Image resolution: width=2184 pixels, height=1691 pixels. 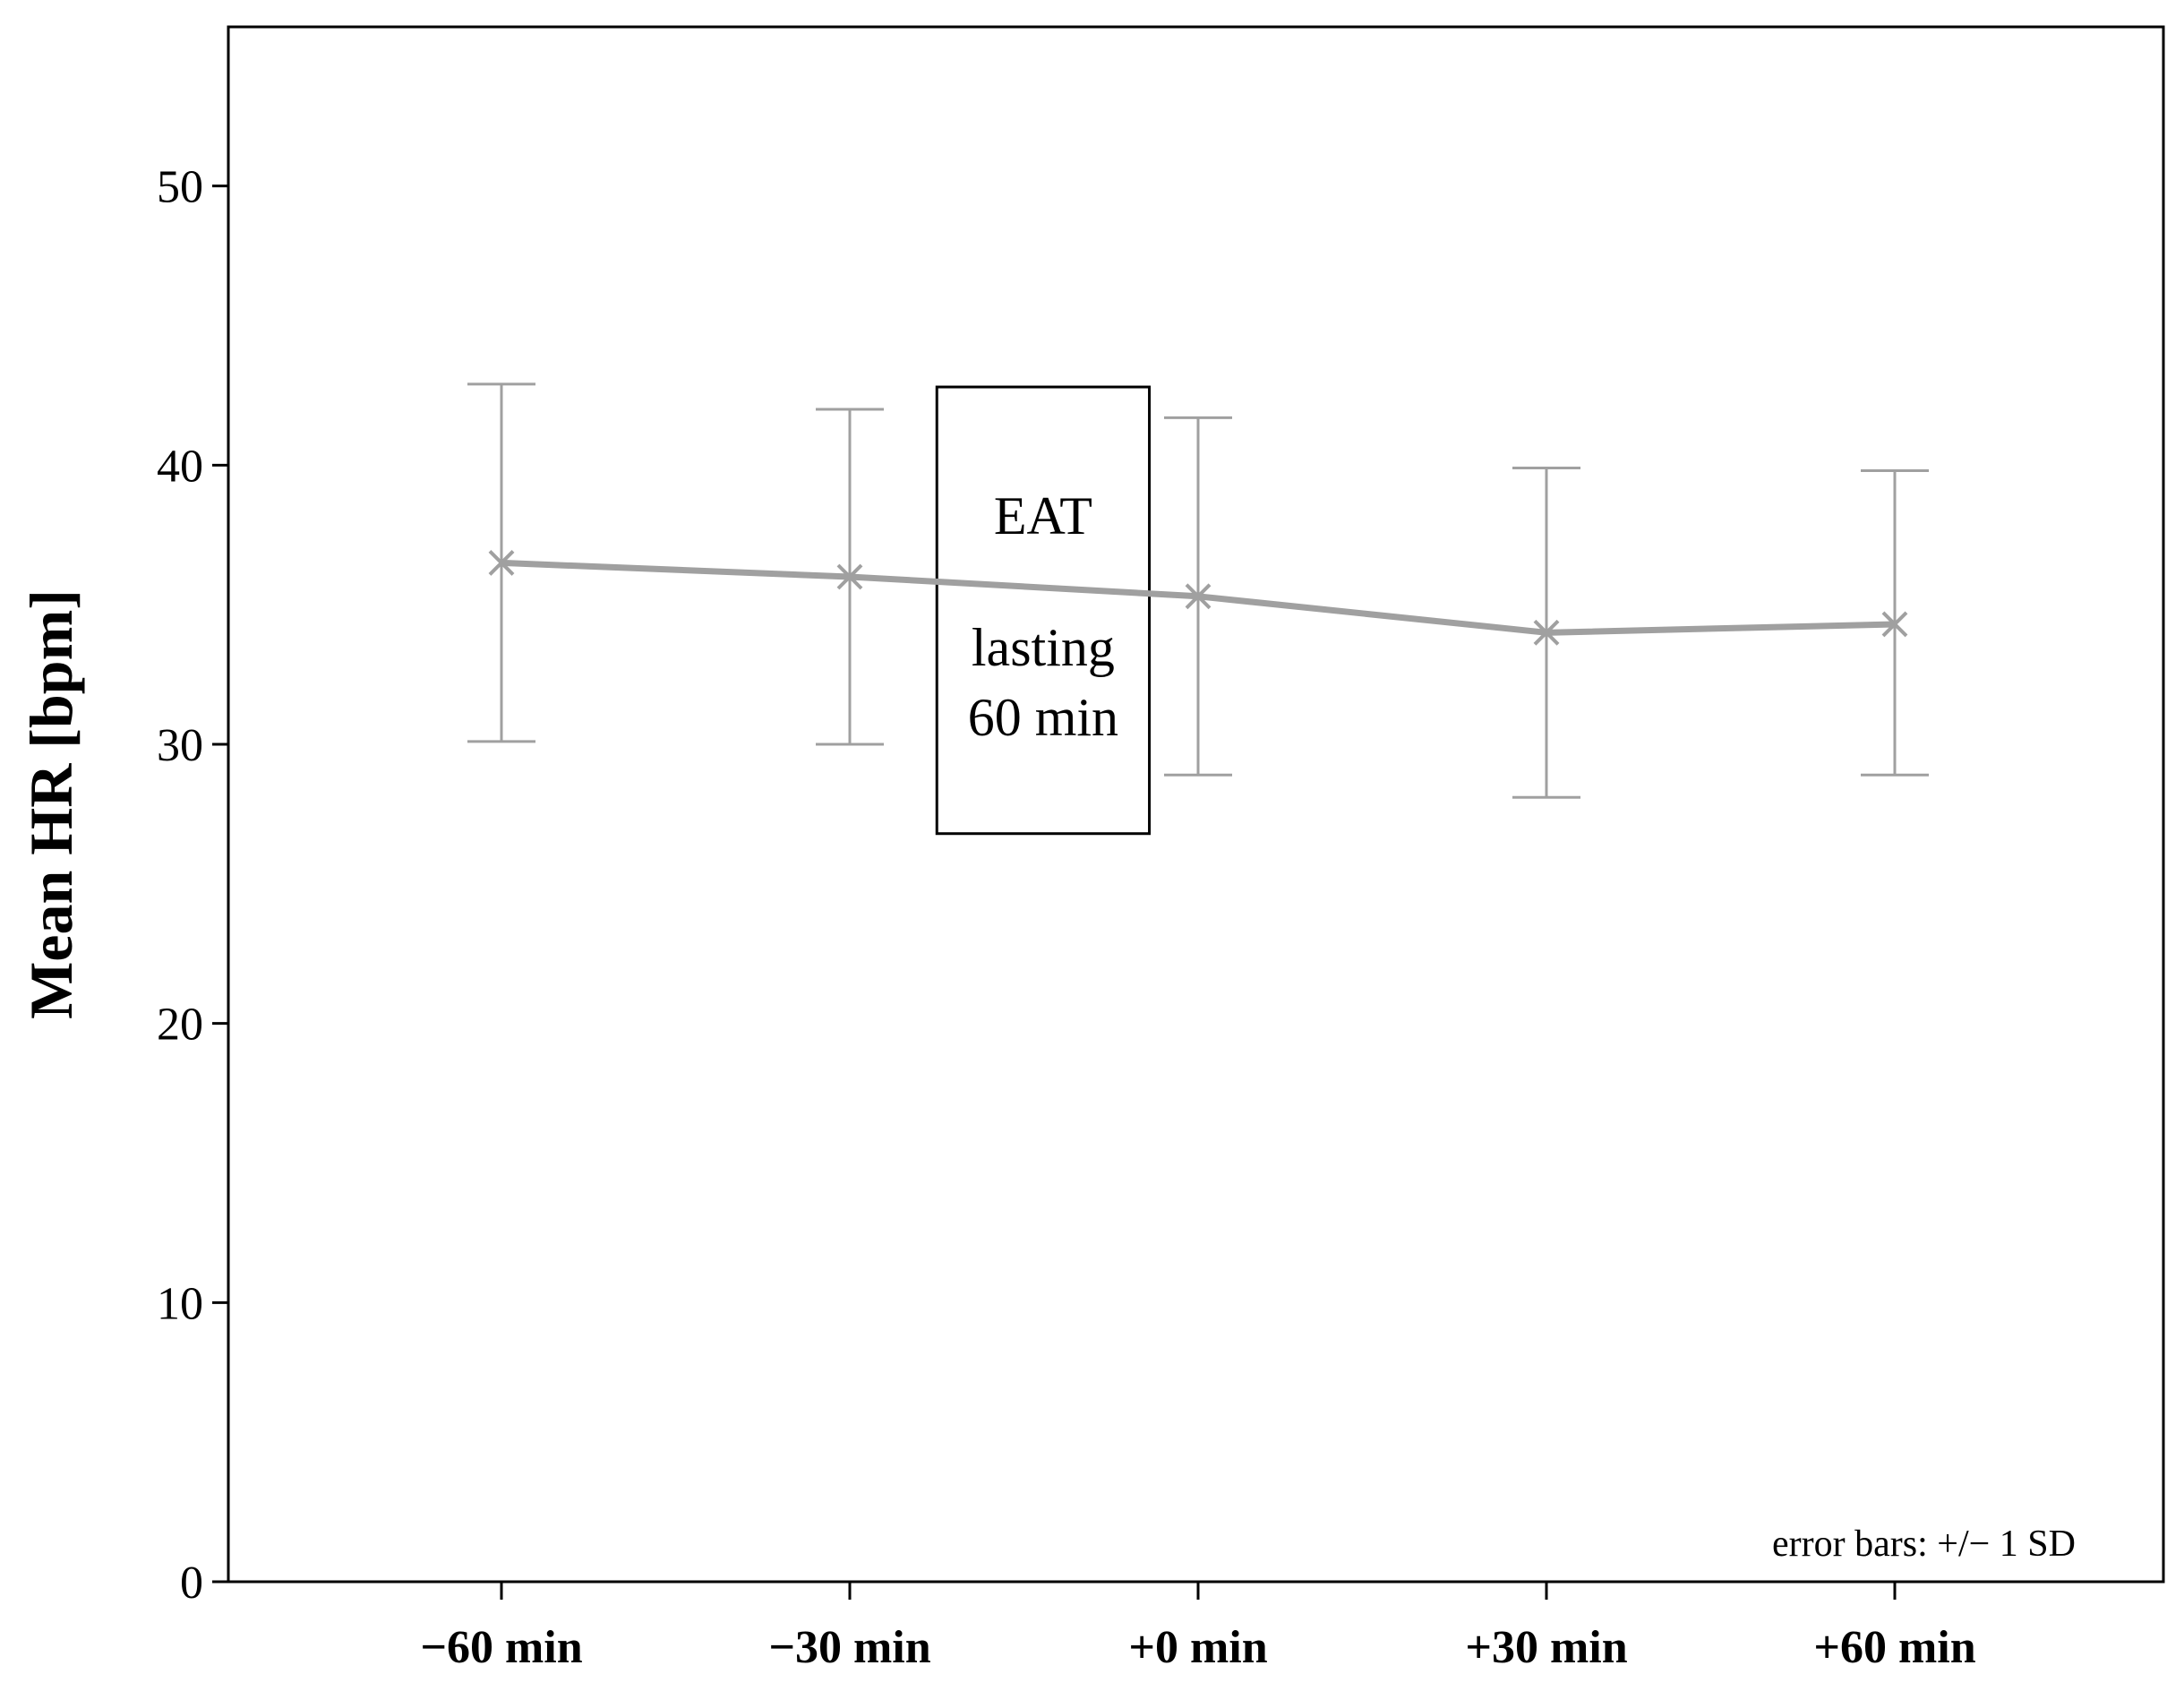 I want to click on x-axis: −60 min −30 min +0 min +30 min +60 min, so click(x=1198, y=1627).